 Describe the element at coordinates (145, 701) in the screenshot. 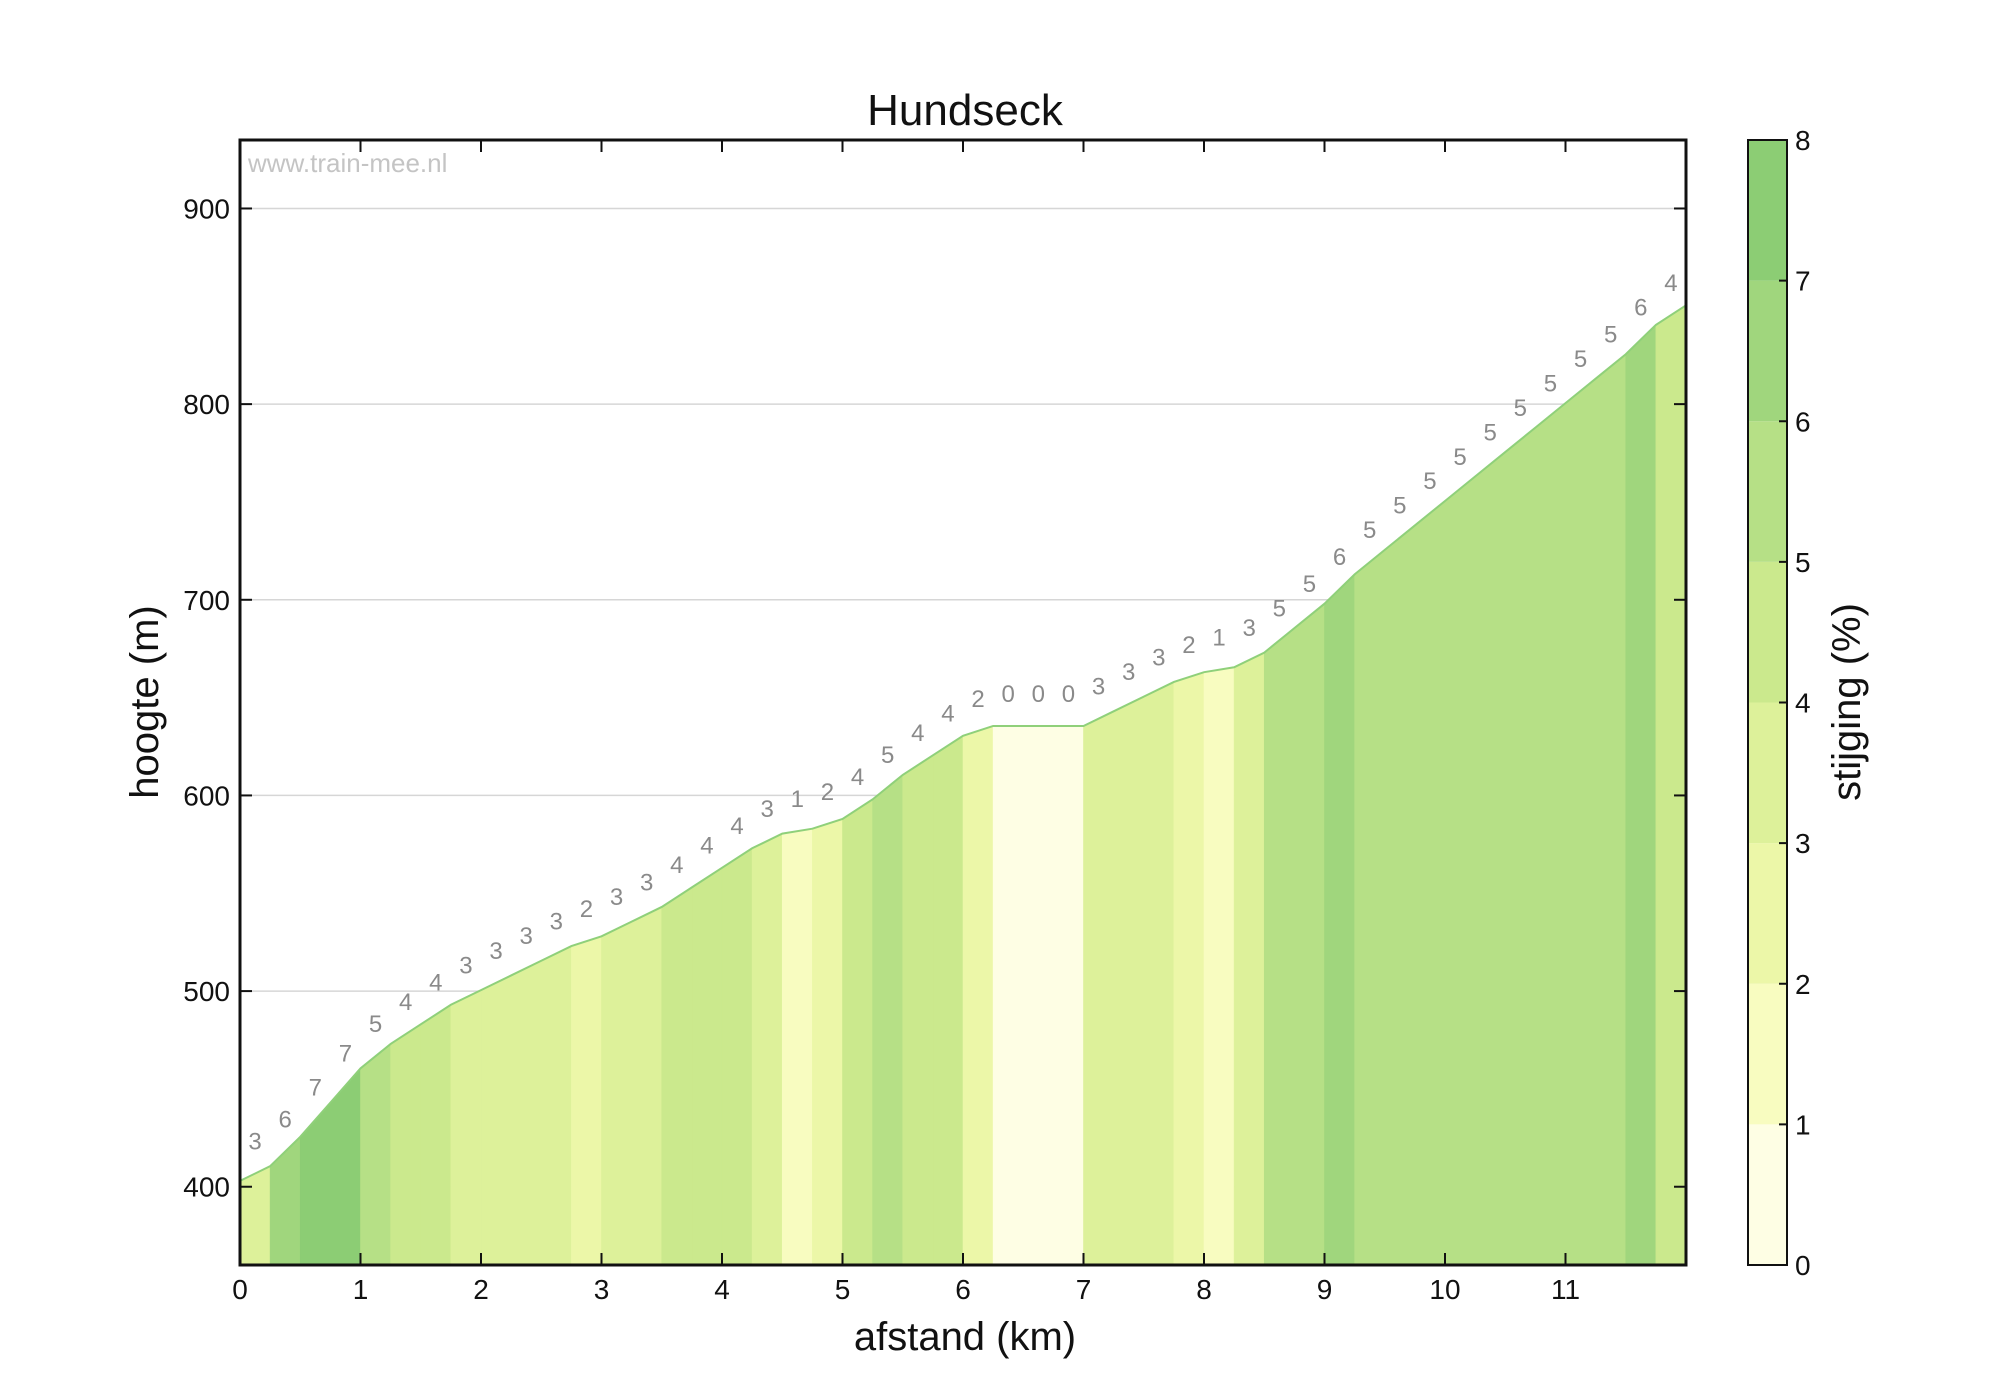

I see `y-axis-title: hoogte (m)` at that location.